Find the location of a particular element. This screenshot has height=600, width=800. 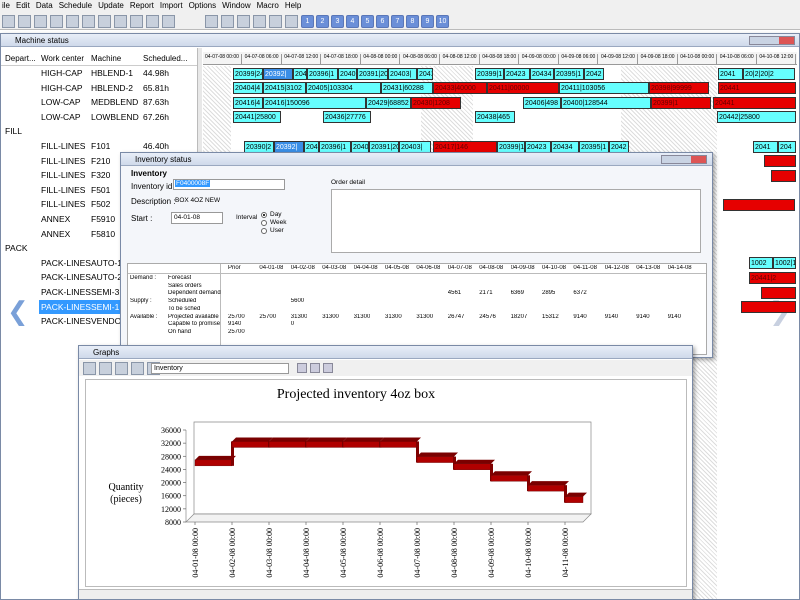

table-cell: SEMI-3 is located at coordinates (105, 292).